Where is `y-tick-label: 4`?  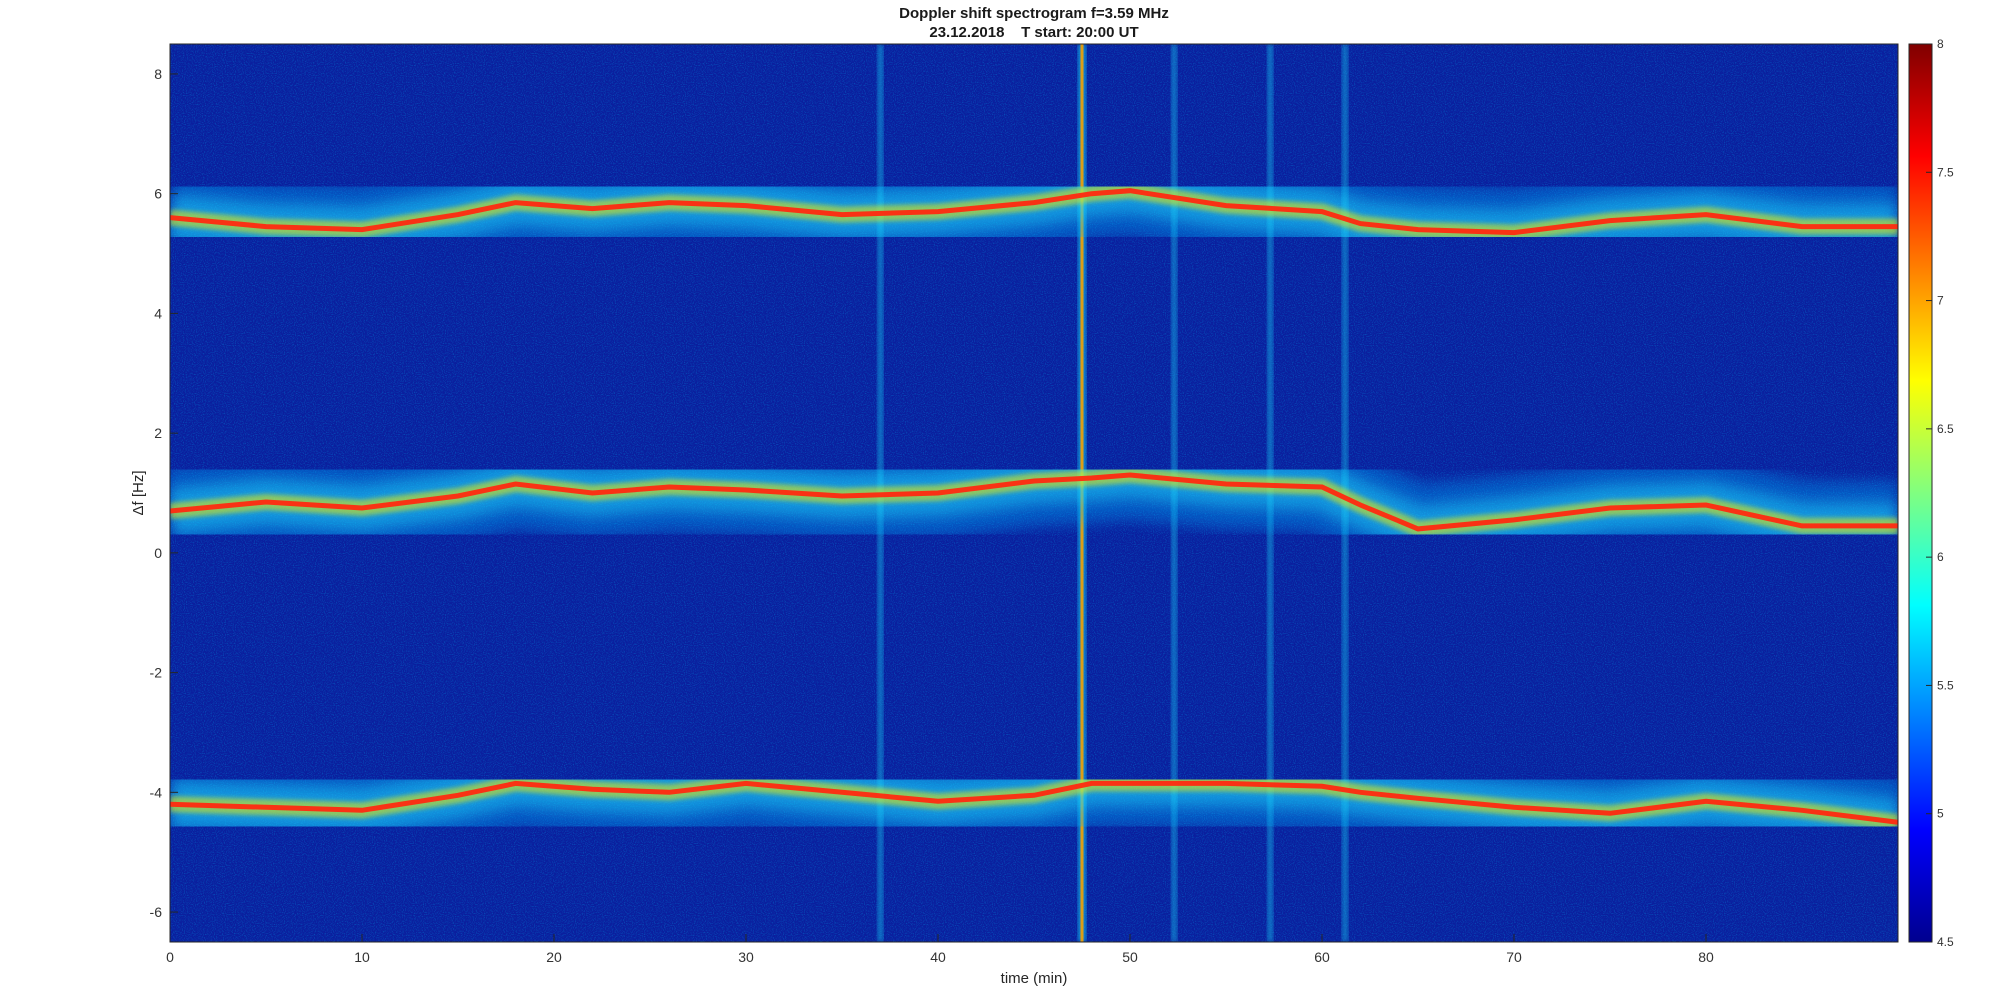
y-tick-label: 4 is located at coordinates (158, 313).